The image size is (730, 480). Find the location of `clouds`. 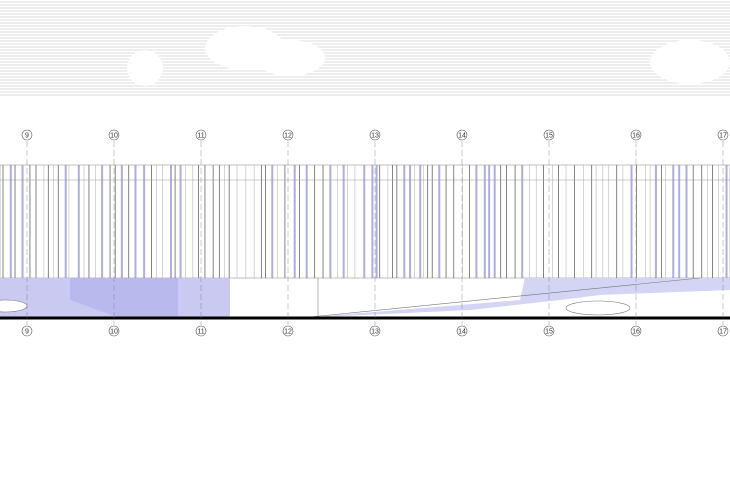

clouds is located at coordinates (428, 56).